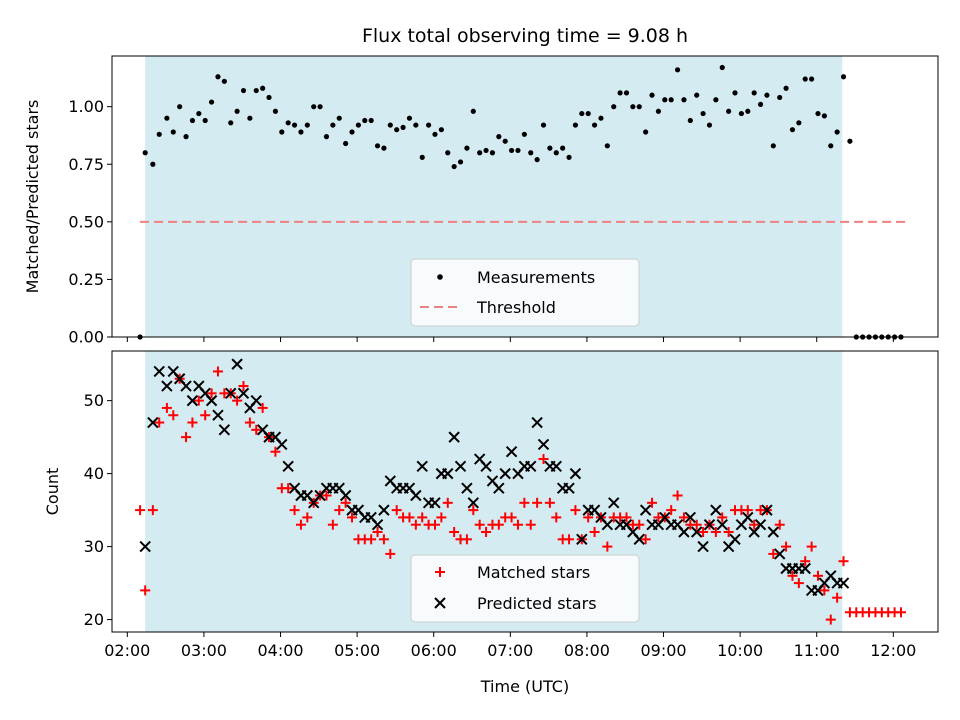 This screenshot has height=720, width=960. I want to click on bottom-y-tick-label: 40, so click(94, 473).